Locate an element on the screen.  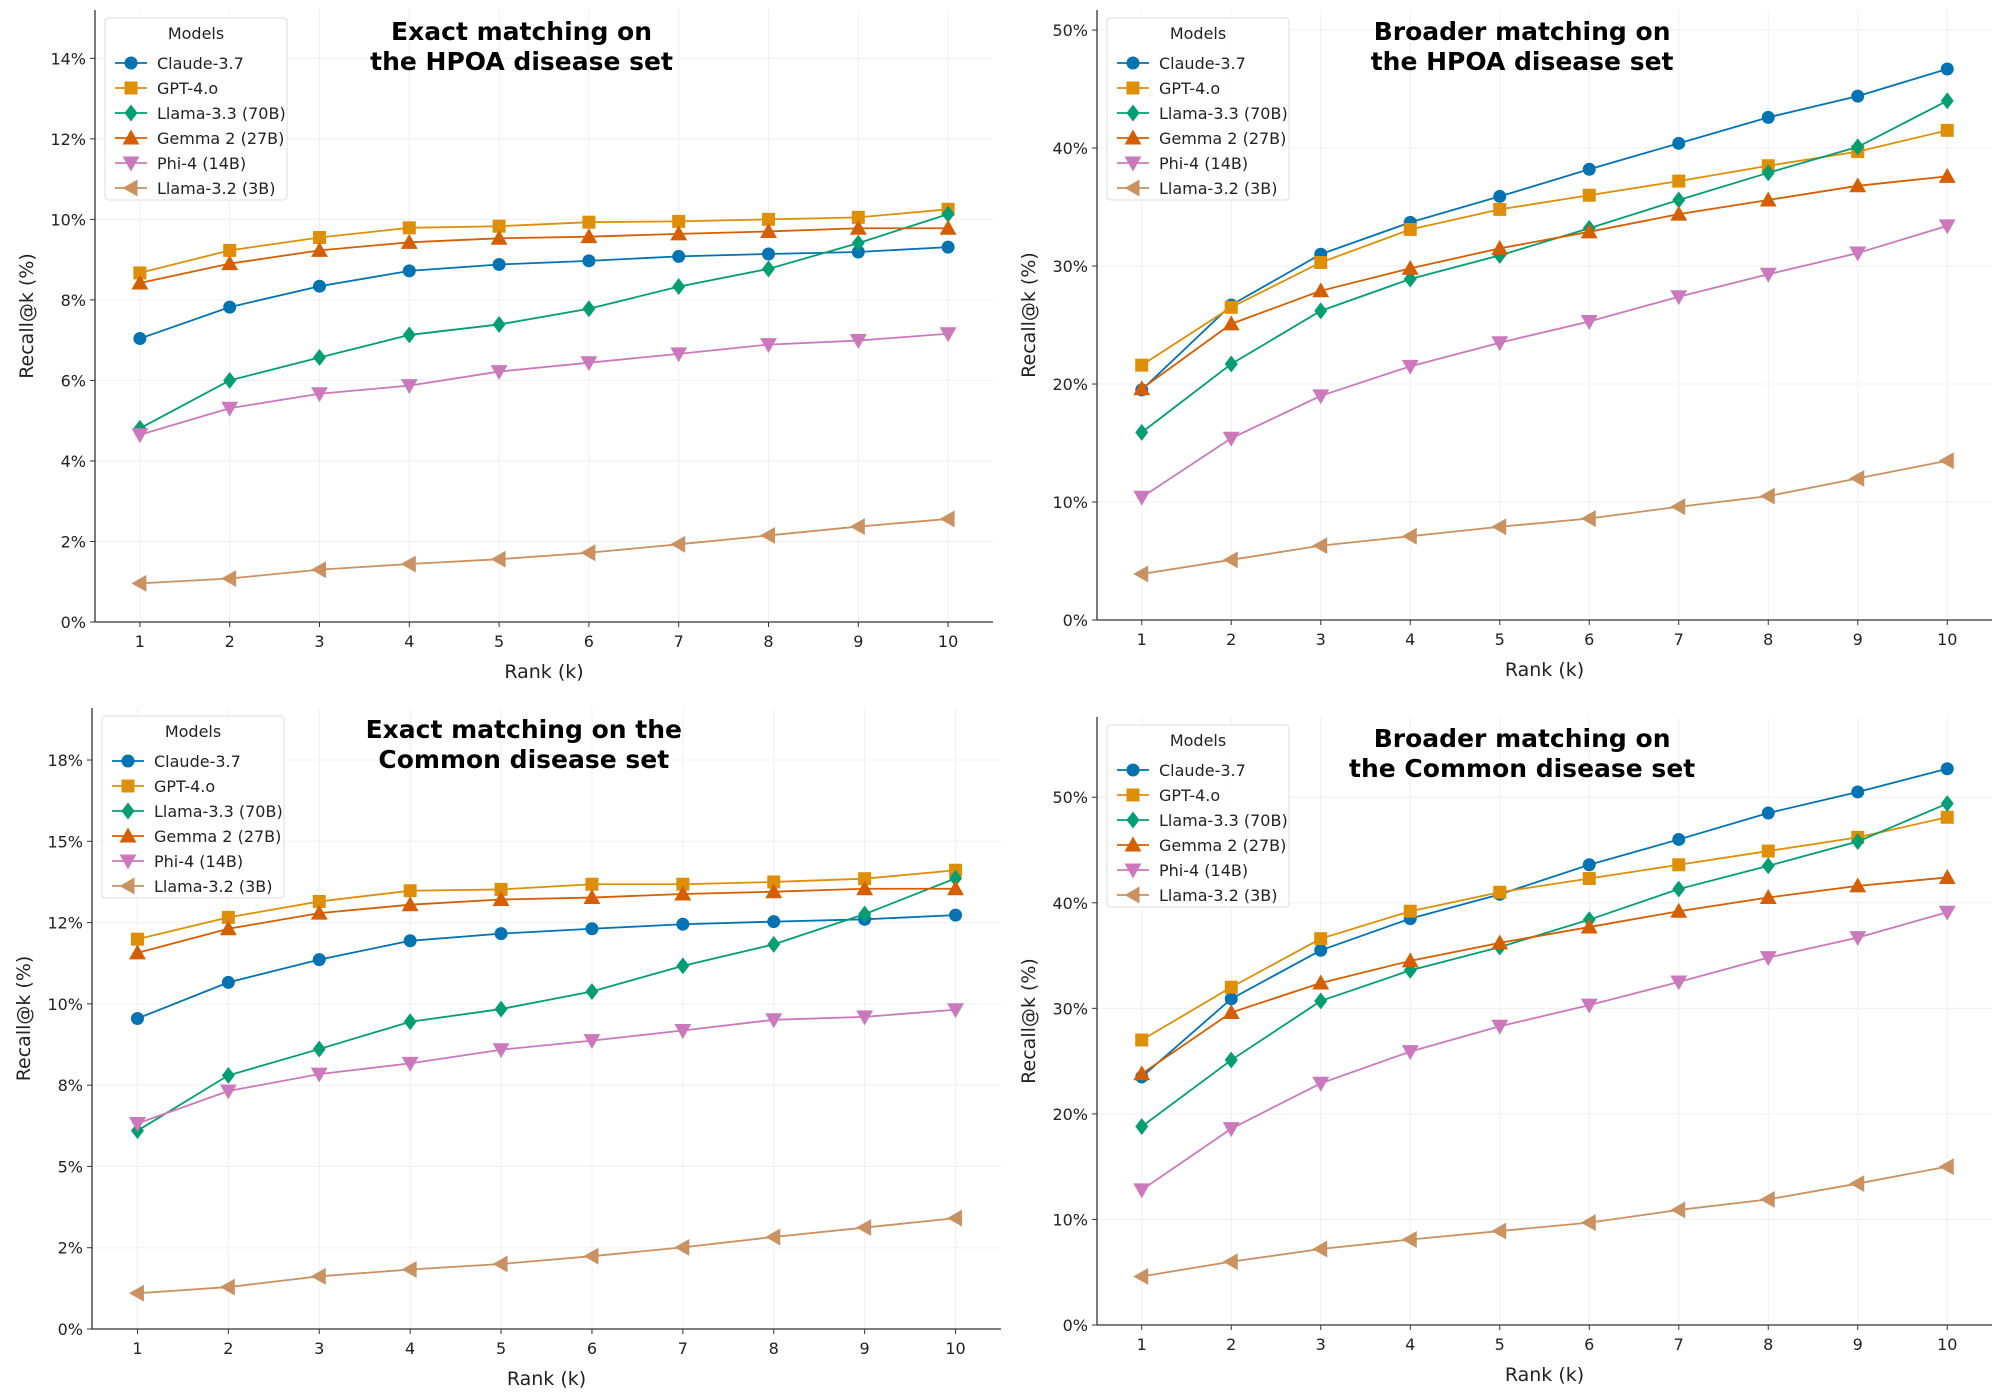
legend-box is located at coordinates (196, 109).